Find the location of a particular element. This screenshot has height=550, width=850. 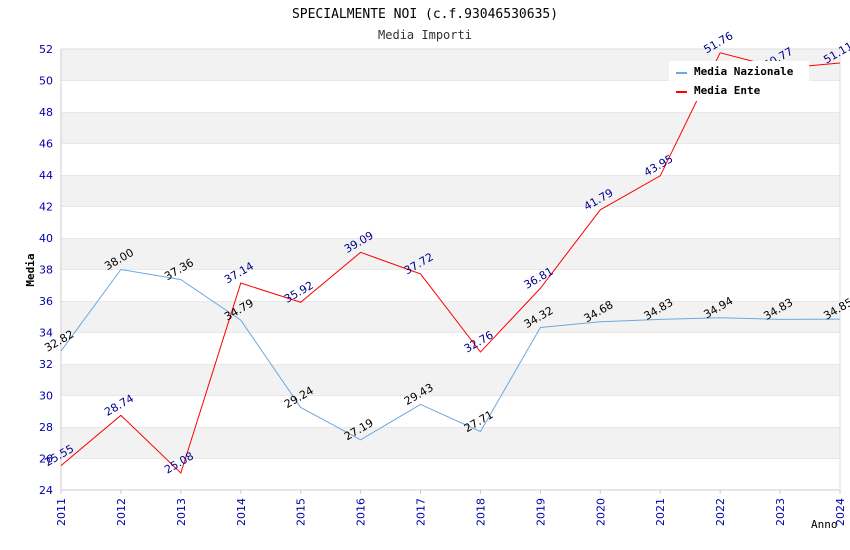

y-tick-label: 28 is located at coordinates (46, 427).